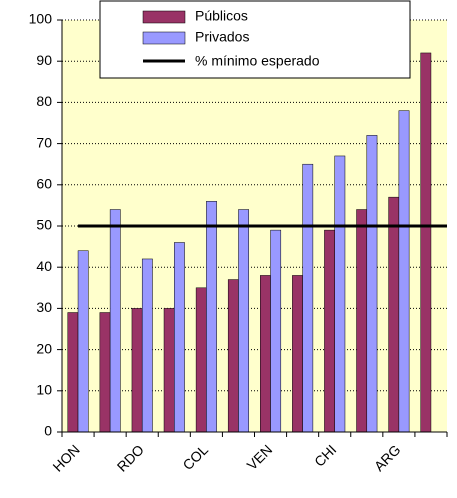 The image size is (457, 498). What do you see at coordinates (44, 142) in the screenshot?
I see `y-tick-label: 70` at bounding box center [44, 142].